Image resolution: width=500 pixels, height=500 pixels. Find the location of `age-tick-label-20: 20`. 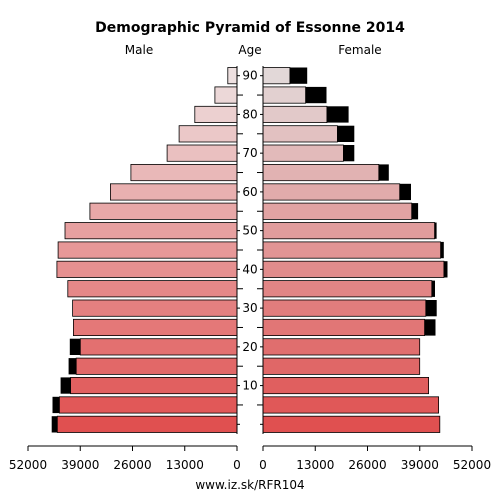

age-tick-label-20: 20 is located at coordinates (249, 347).